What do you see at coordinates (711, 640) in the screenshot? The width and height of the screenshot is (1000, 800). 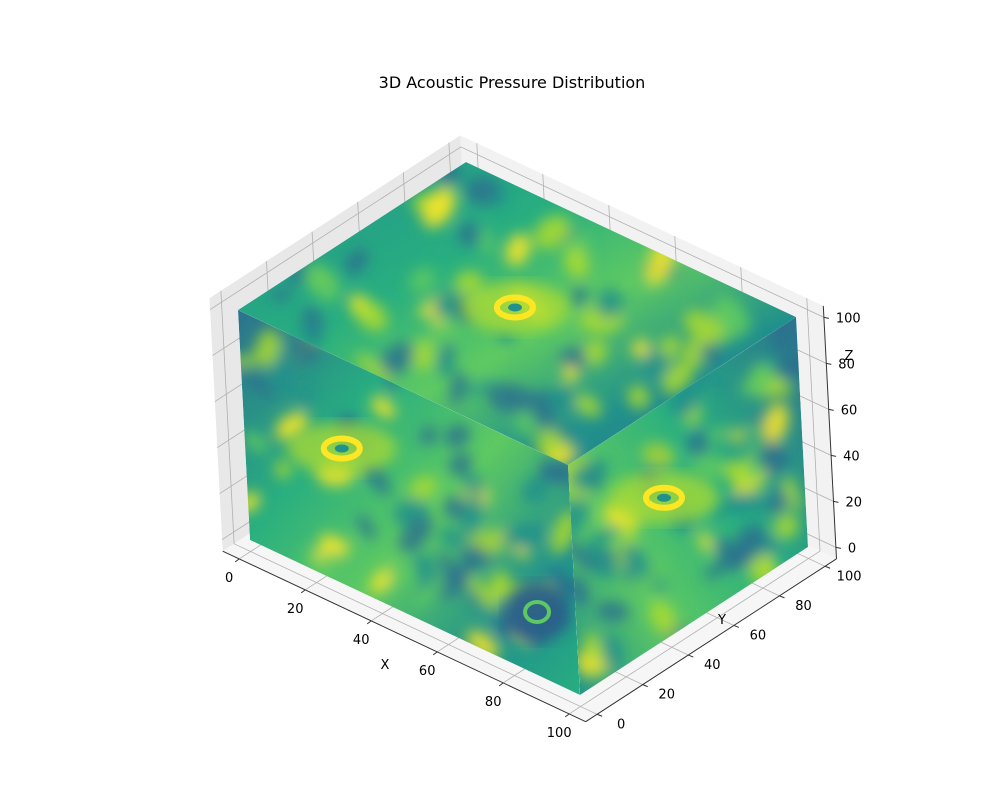 I see `y-axis-line` at bounding box center [711, 640].